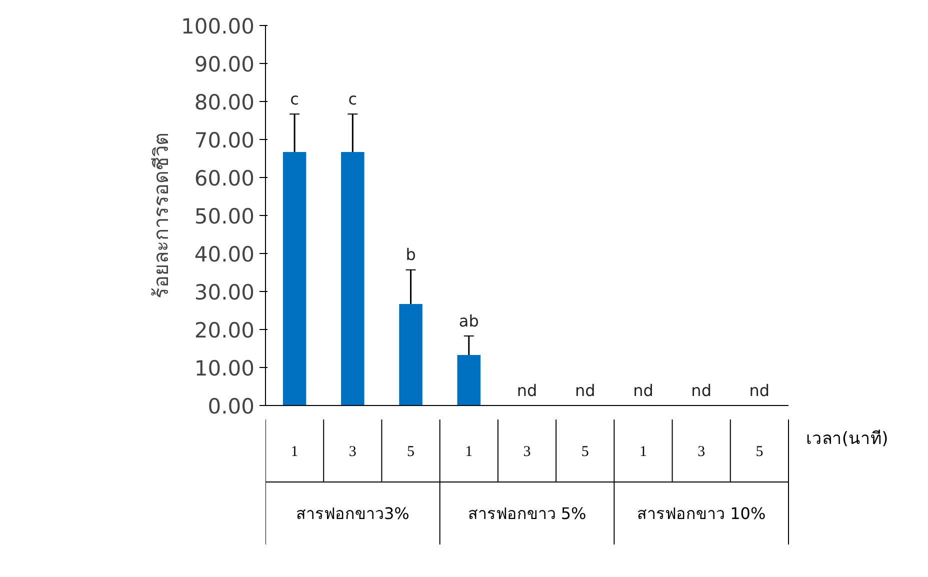  Describe the element at coordinates (218, 26) in the screenshot. I see `y-tick-label: 100.00` at that location.